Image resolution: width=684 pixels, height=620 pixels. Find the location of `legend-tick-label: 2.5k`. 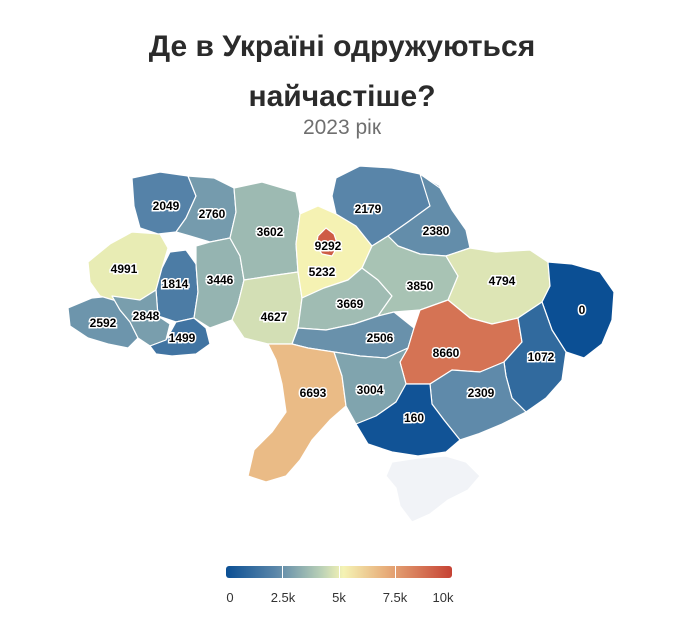

legend-tick-label: 2.5k is located at coordinates (283, 597).